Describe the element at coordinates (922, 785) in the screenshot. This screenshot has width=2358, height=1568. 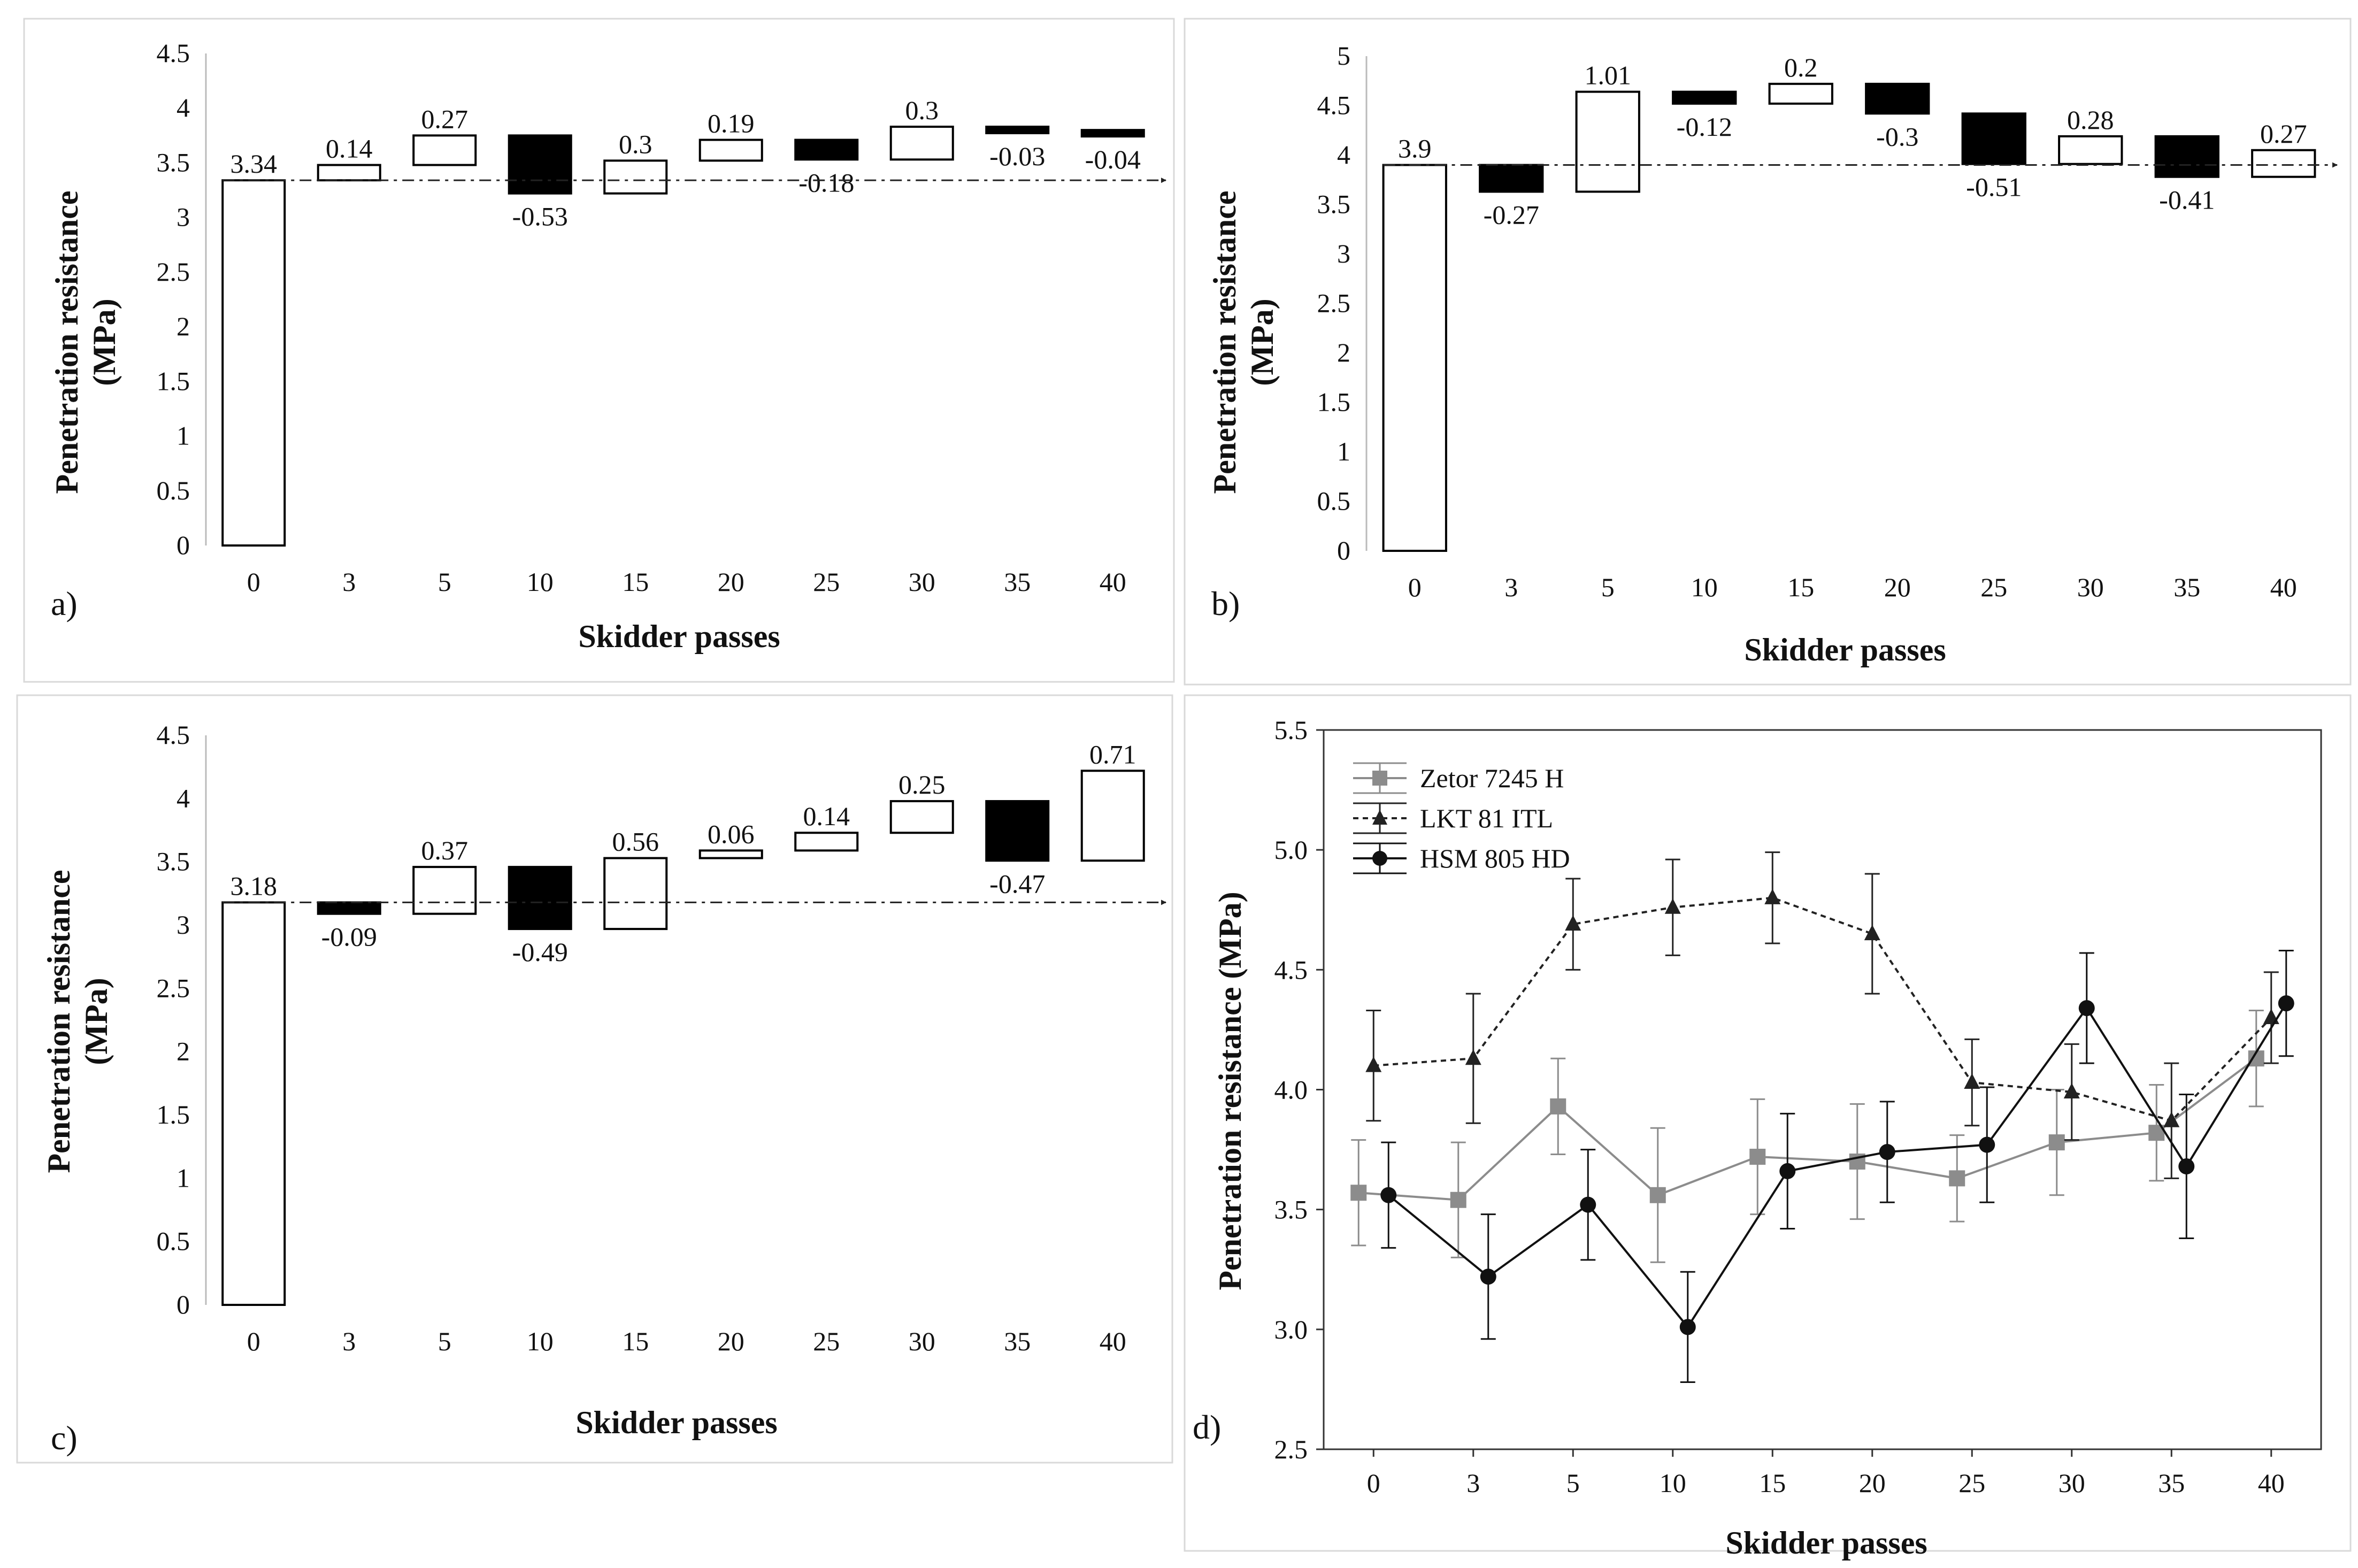
I see `data-label: 0.25` at that location.